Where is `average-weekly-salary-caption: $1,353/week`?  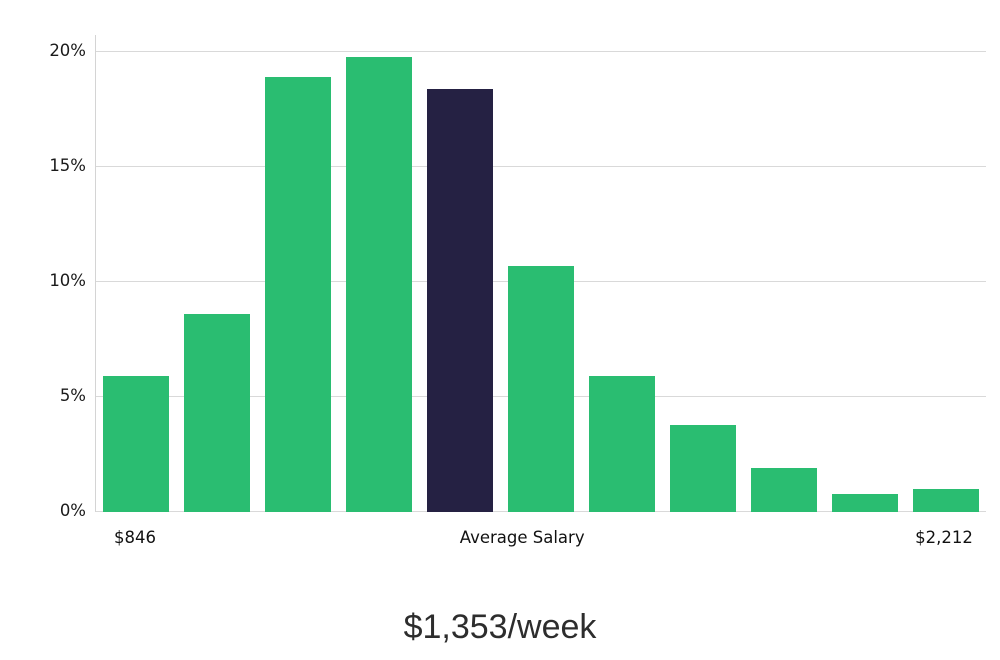 average-weekly-salary-caption: $1,353/week is located at coordinates (500, 627).